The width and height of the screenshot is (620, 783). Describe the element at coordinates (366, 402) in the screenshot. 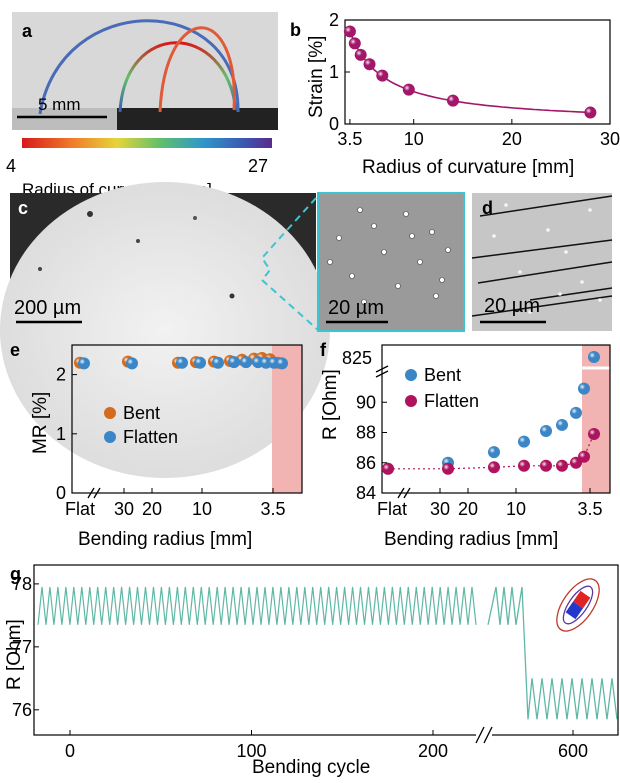

I see `y-tick-label-f: 90` at that location.